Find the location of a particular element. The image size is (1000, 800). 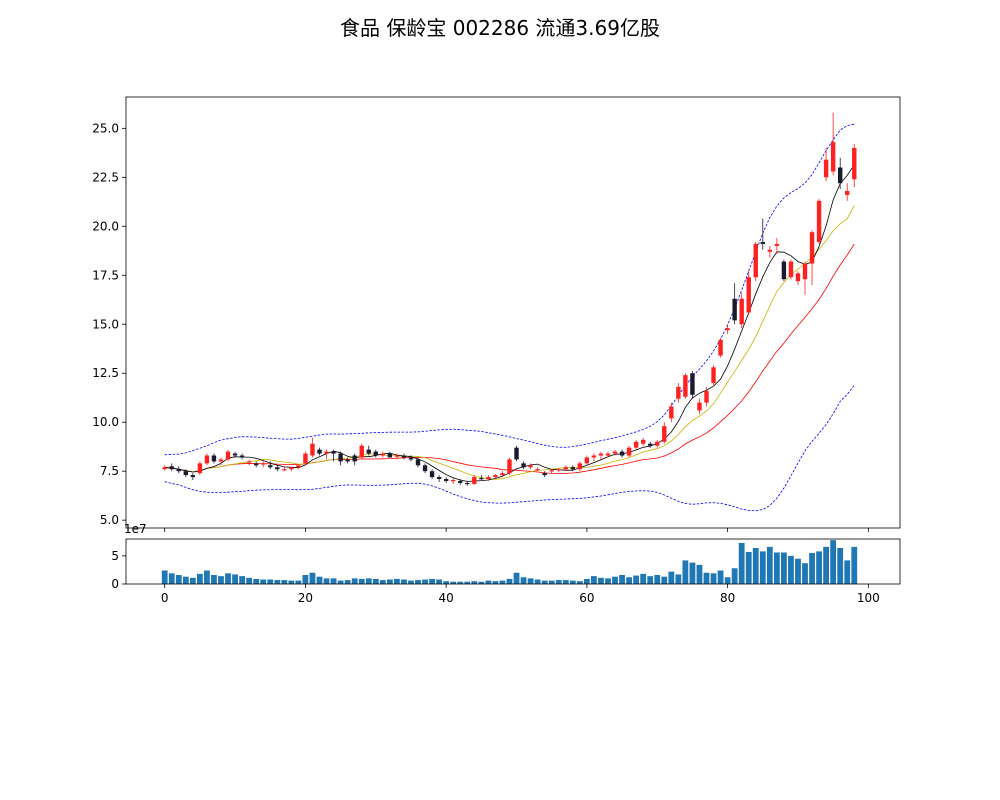

price-ytick-label: 10.0 is located at coordinates (105, 422).